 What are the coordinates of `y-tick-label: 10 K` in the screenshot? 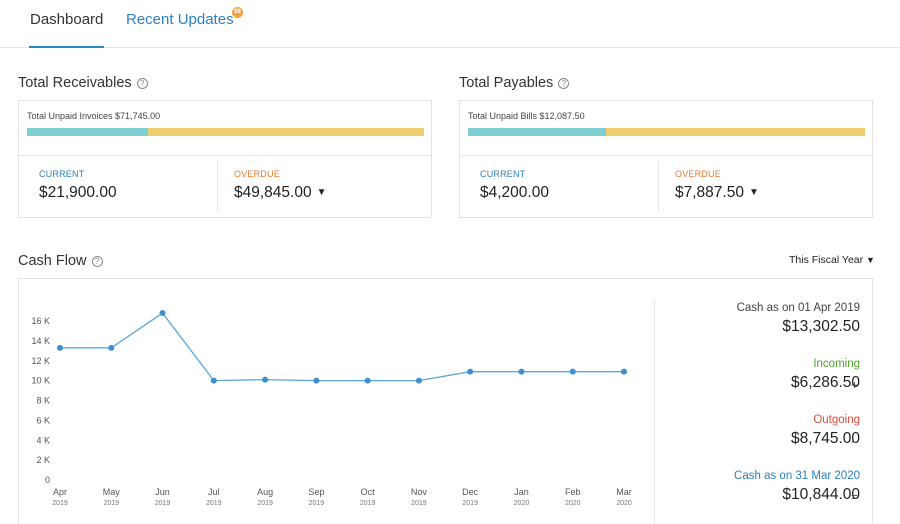 It's located at (40, 381).